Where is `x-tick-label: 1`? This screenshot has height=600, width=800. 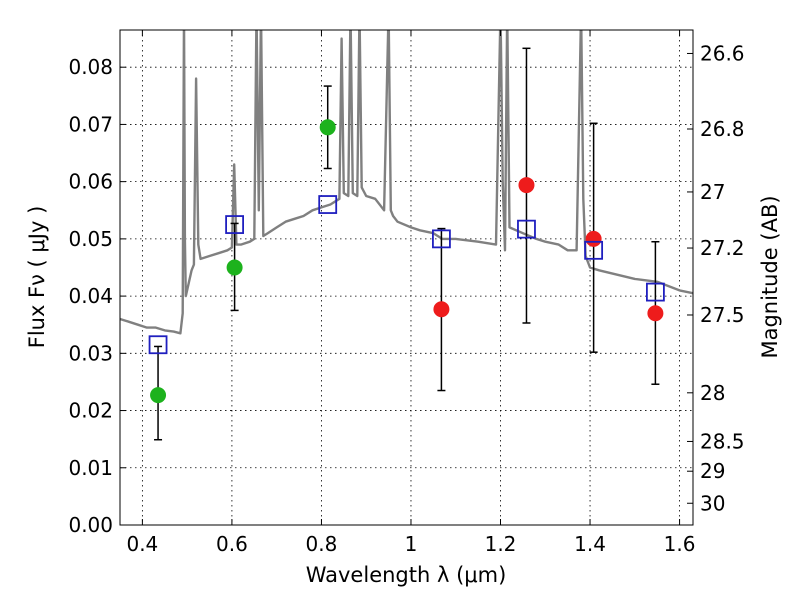 x-tick-label: 1 is located at coordinates (411, 544).